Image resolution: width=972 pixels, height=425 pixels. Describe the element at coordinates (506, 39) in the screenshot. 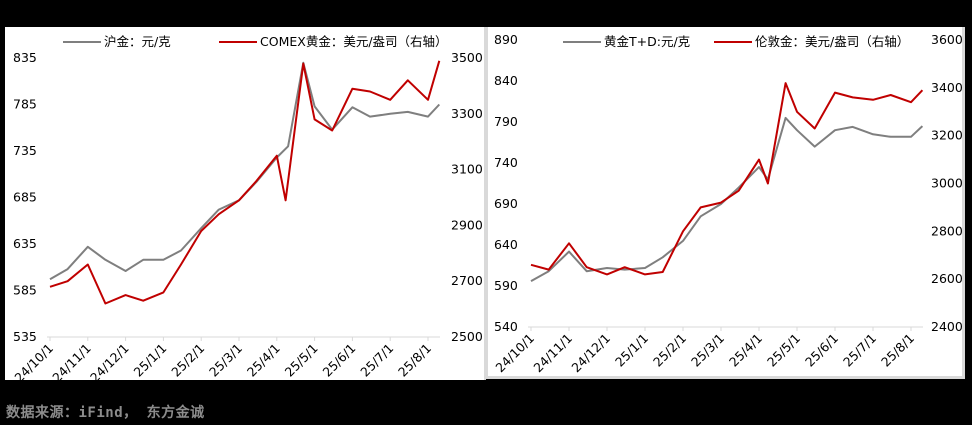

I see `left-axis-tick-label: 890` at that location.